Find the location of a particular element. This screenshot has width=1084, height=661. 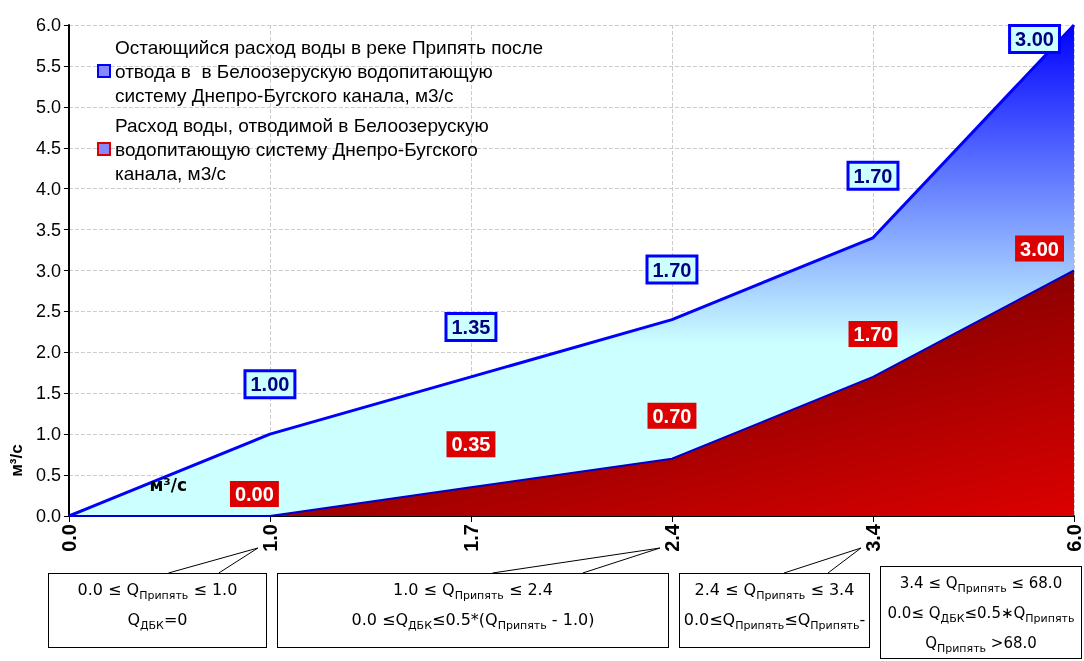

x-tick-label: 1.0 is located at coordinates (269, 538).